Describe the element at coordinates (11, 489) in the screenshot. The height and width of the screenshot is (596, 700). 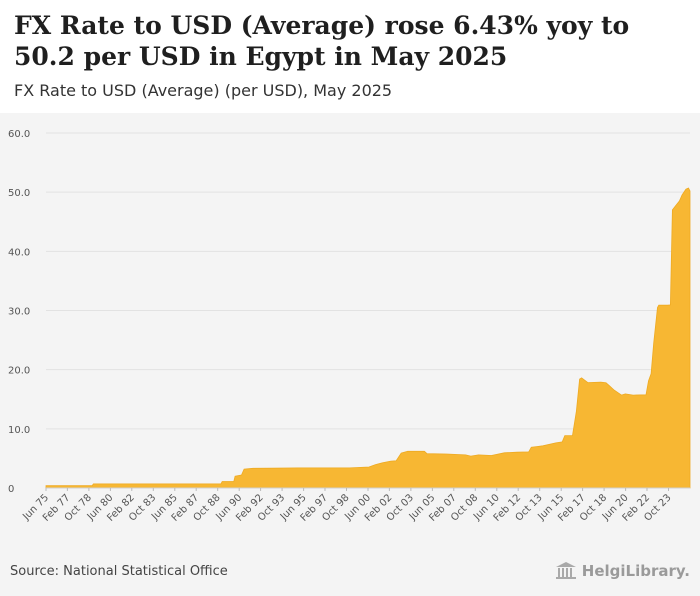
I see `y-tick-label: 0` at that location.